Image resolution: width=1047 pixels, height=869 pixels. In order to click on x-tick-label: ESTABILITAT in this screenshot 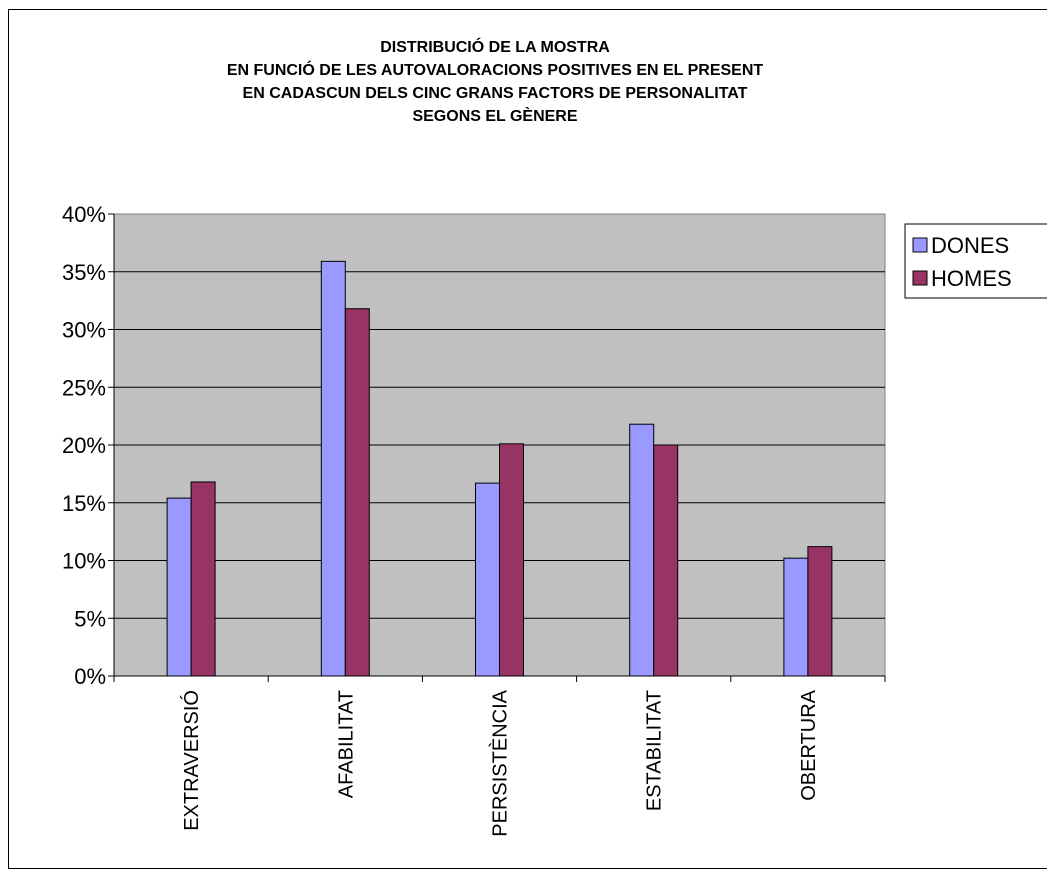, I will do `click(655, 750)`.